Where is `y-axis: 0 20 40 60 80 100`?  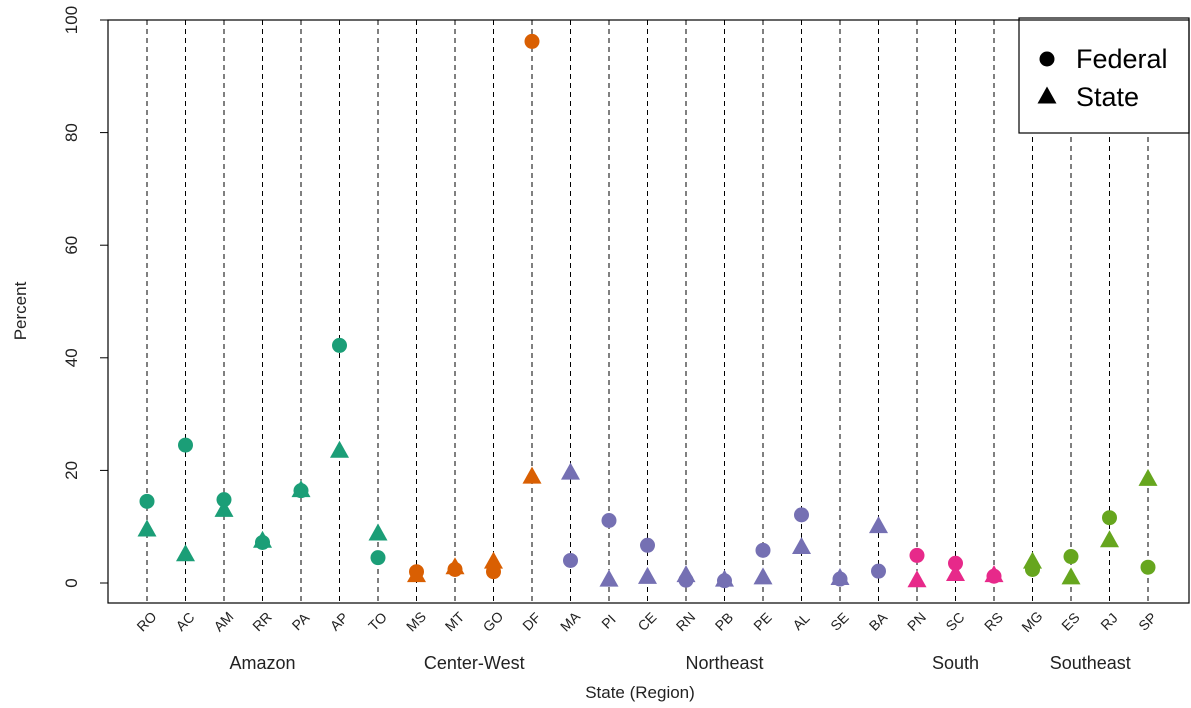
y-axis: 0 20 40 60 80 100 is located at coordinates (85, 297).